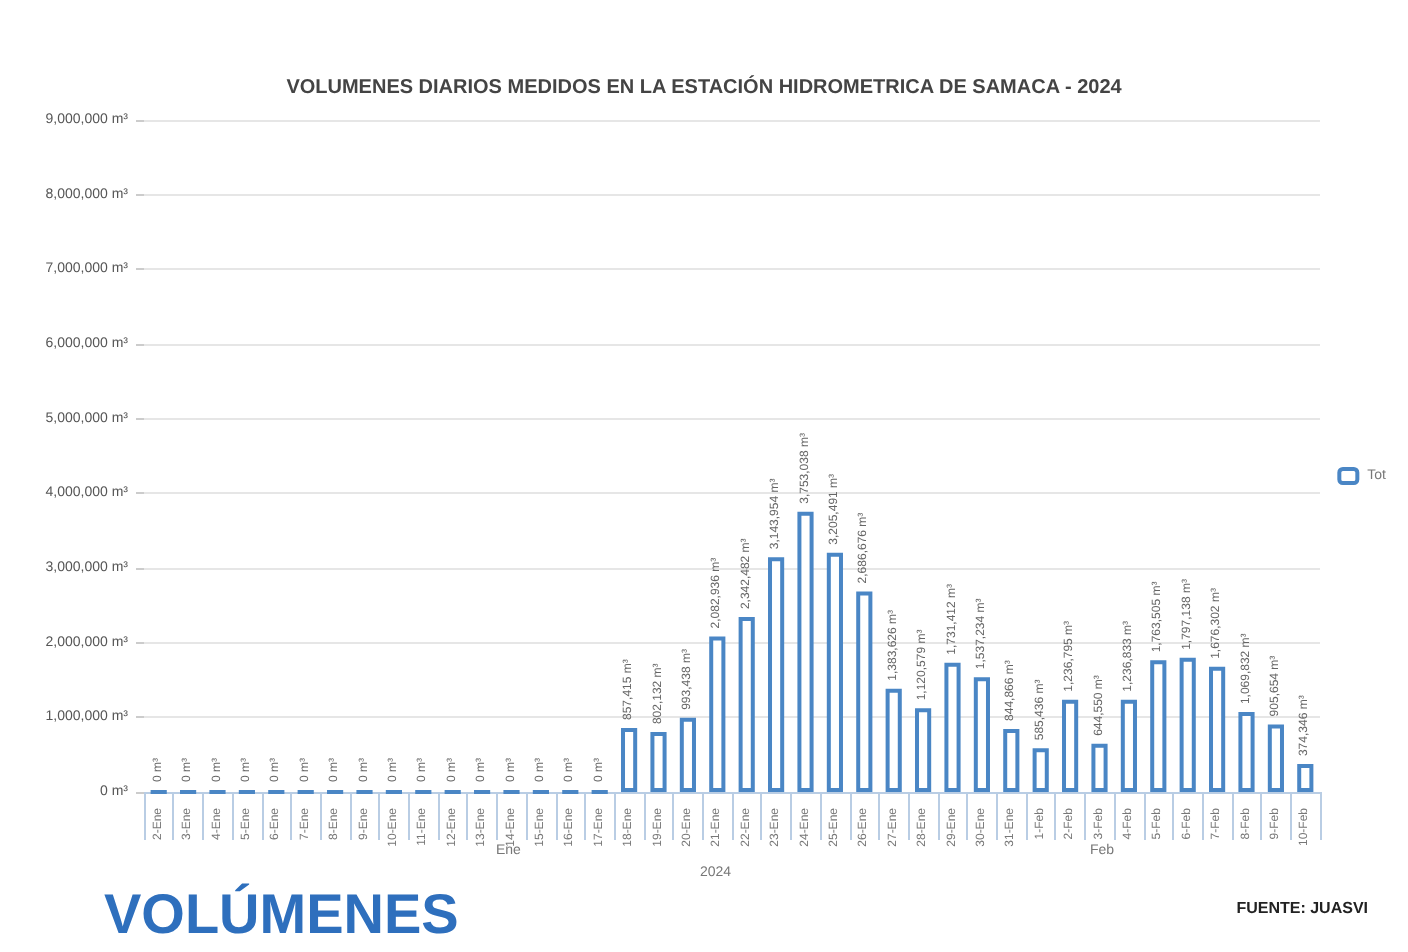  Describe the element at coordinates (704, 87) in the screenshot. I see `chart-title: VOLUMENES DIARIOS MEDIDOS EN LA ESTACIÓN HIDROMETRICA DE SAMACA - 2024` at that location.